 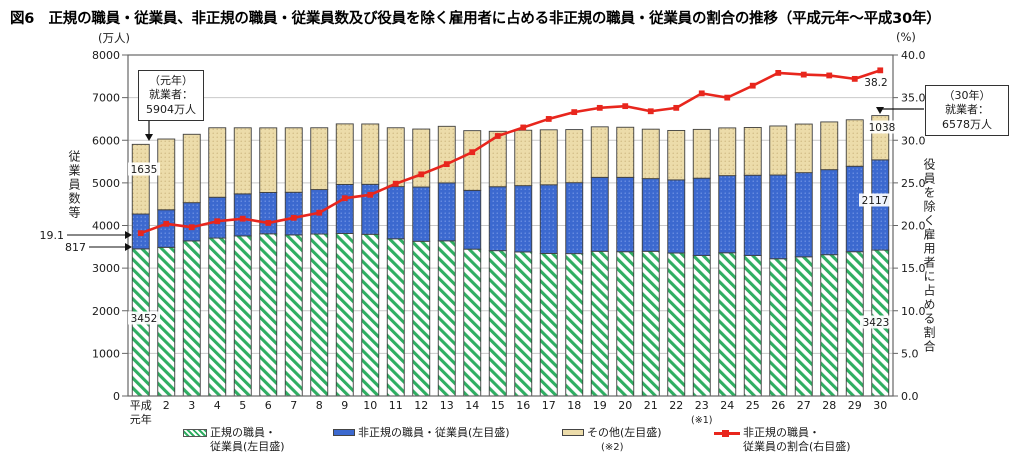 I want to click on callout-last-arrow-line, so click(x=901, y=108).